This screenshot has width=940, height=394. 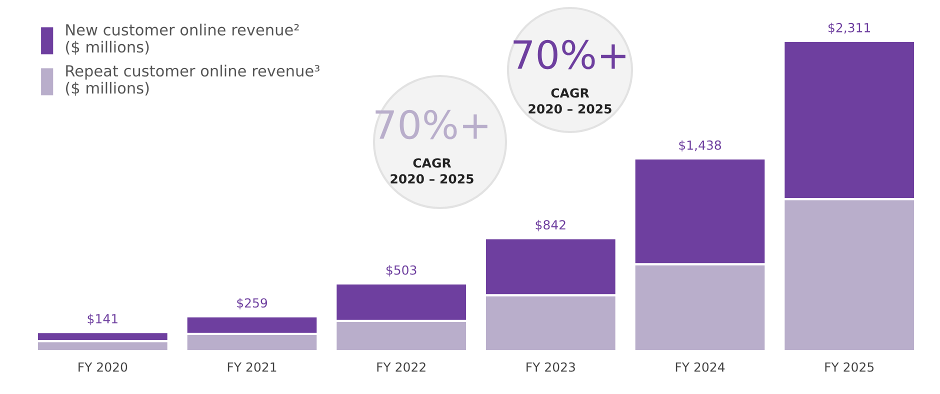 What do you see at coordinates (551, 226) in the screenshot?
I see `annotation: $842` at bounding box center [551, 226].